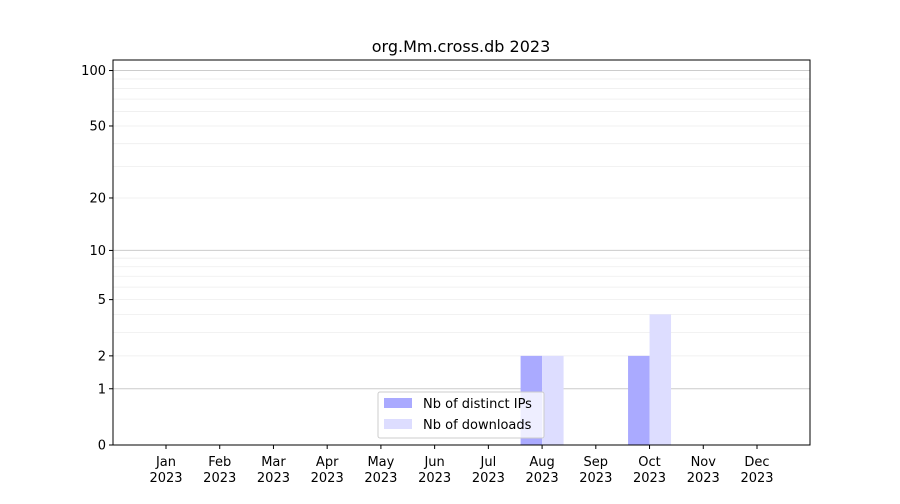  I want to click on y-tick-label: 2, so click(102, 356).